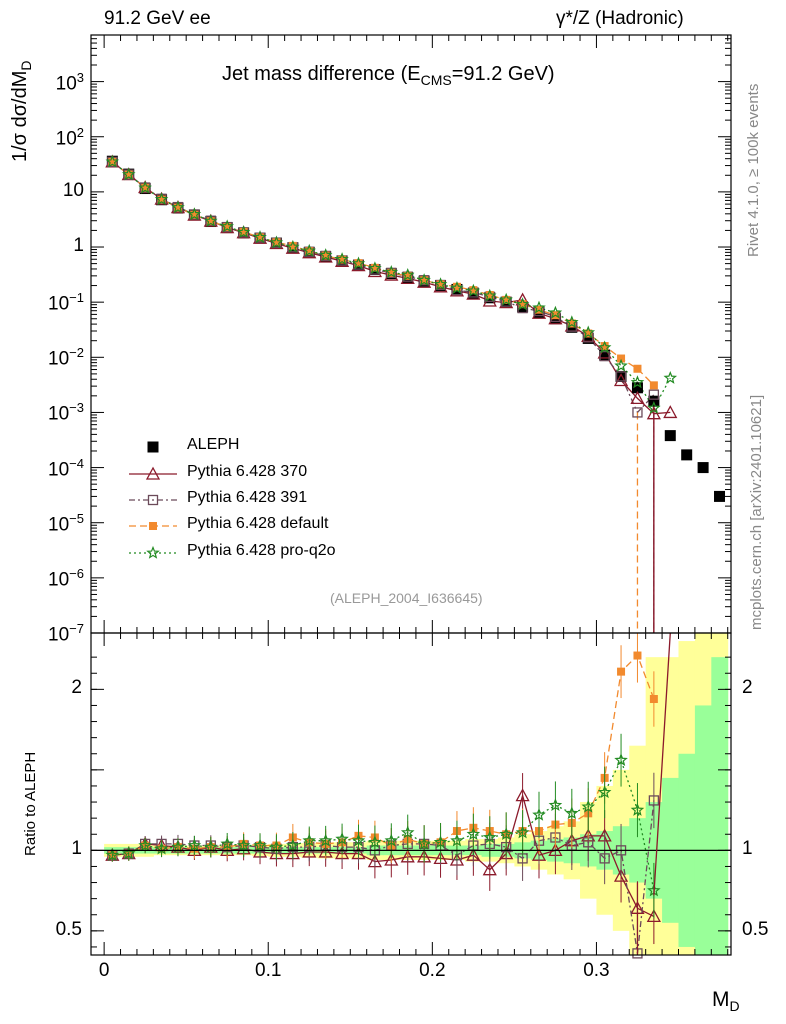 The height and width of the screenshot is (1024, 786). What do you see at coordinates (73, 190) in the screenshot?
I see `y-tick-label: 10` at bounding box center [73, 190].